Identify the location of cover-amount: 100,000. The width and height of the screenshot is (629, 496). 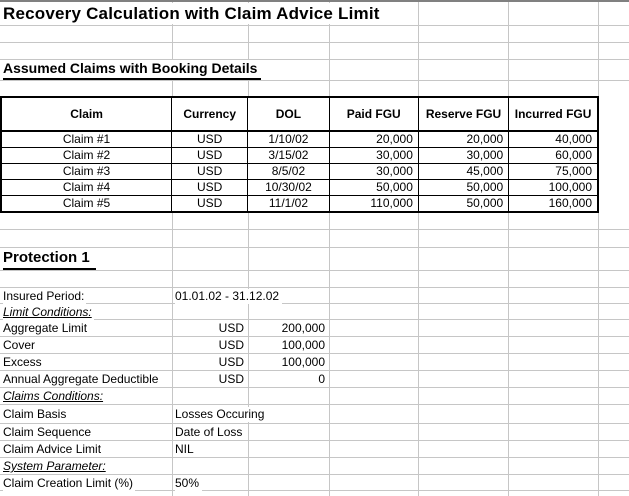
(303, 345).